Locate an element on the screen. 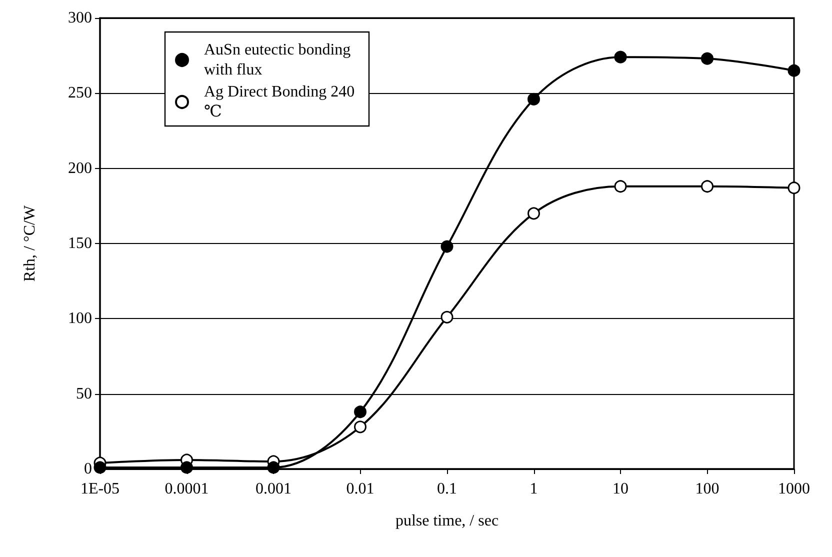 This screenshot has width=832, height=557. x-tick-label: 0.1 is located at coordinates (447, 489).